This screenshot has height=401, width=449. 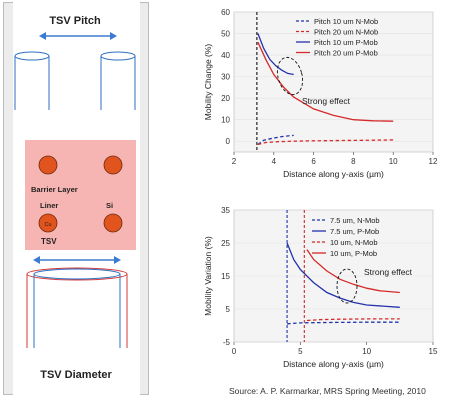 I want to click on legend-label: 10 um, N-Mob, so click(x=354, y=242).